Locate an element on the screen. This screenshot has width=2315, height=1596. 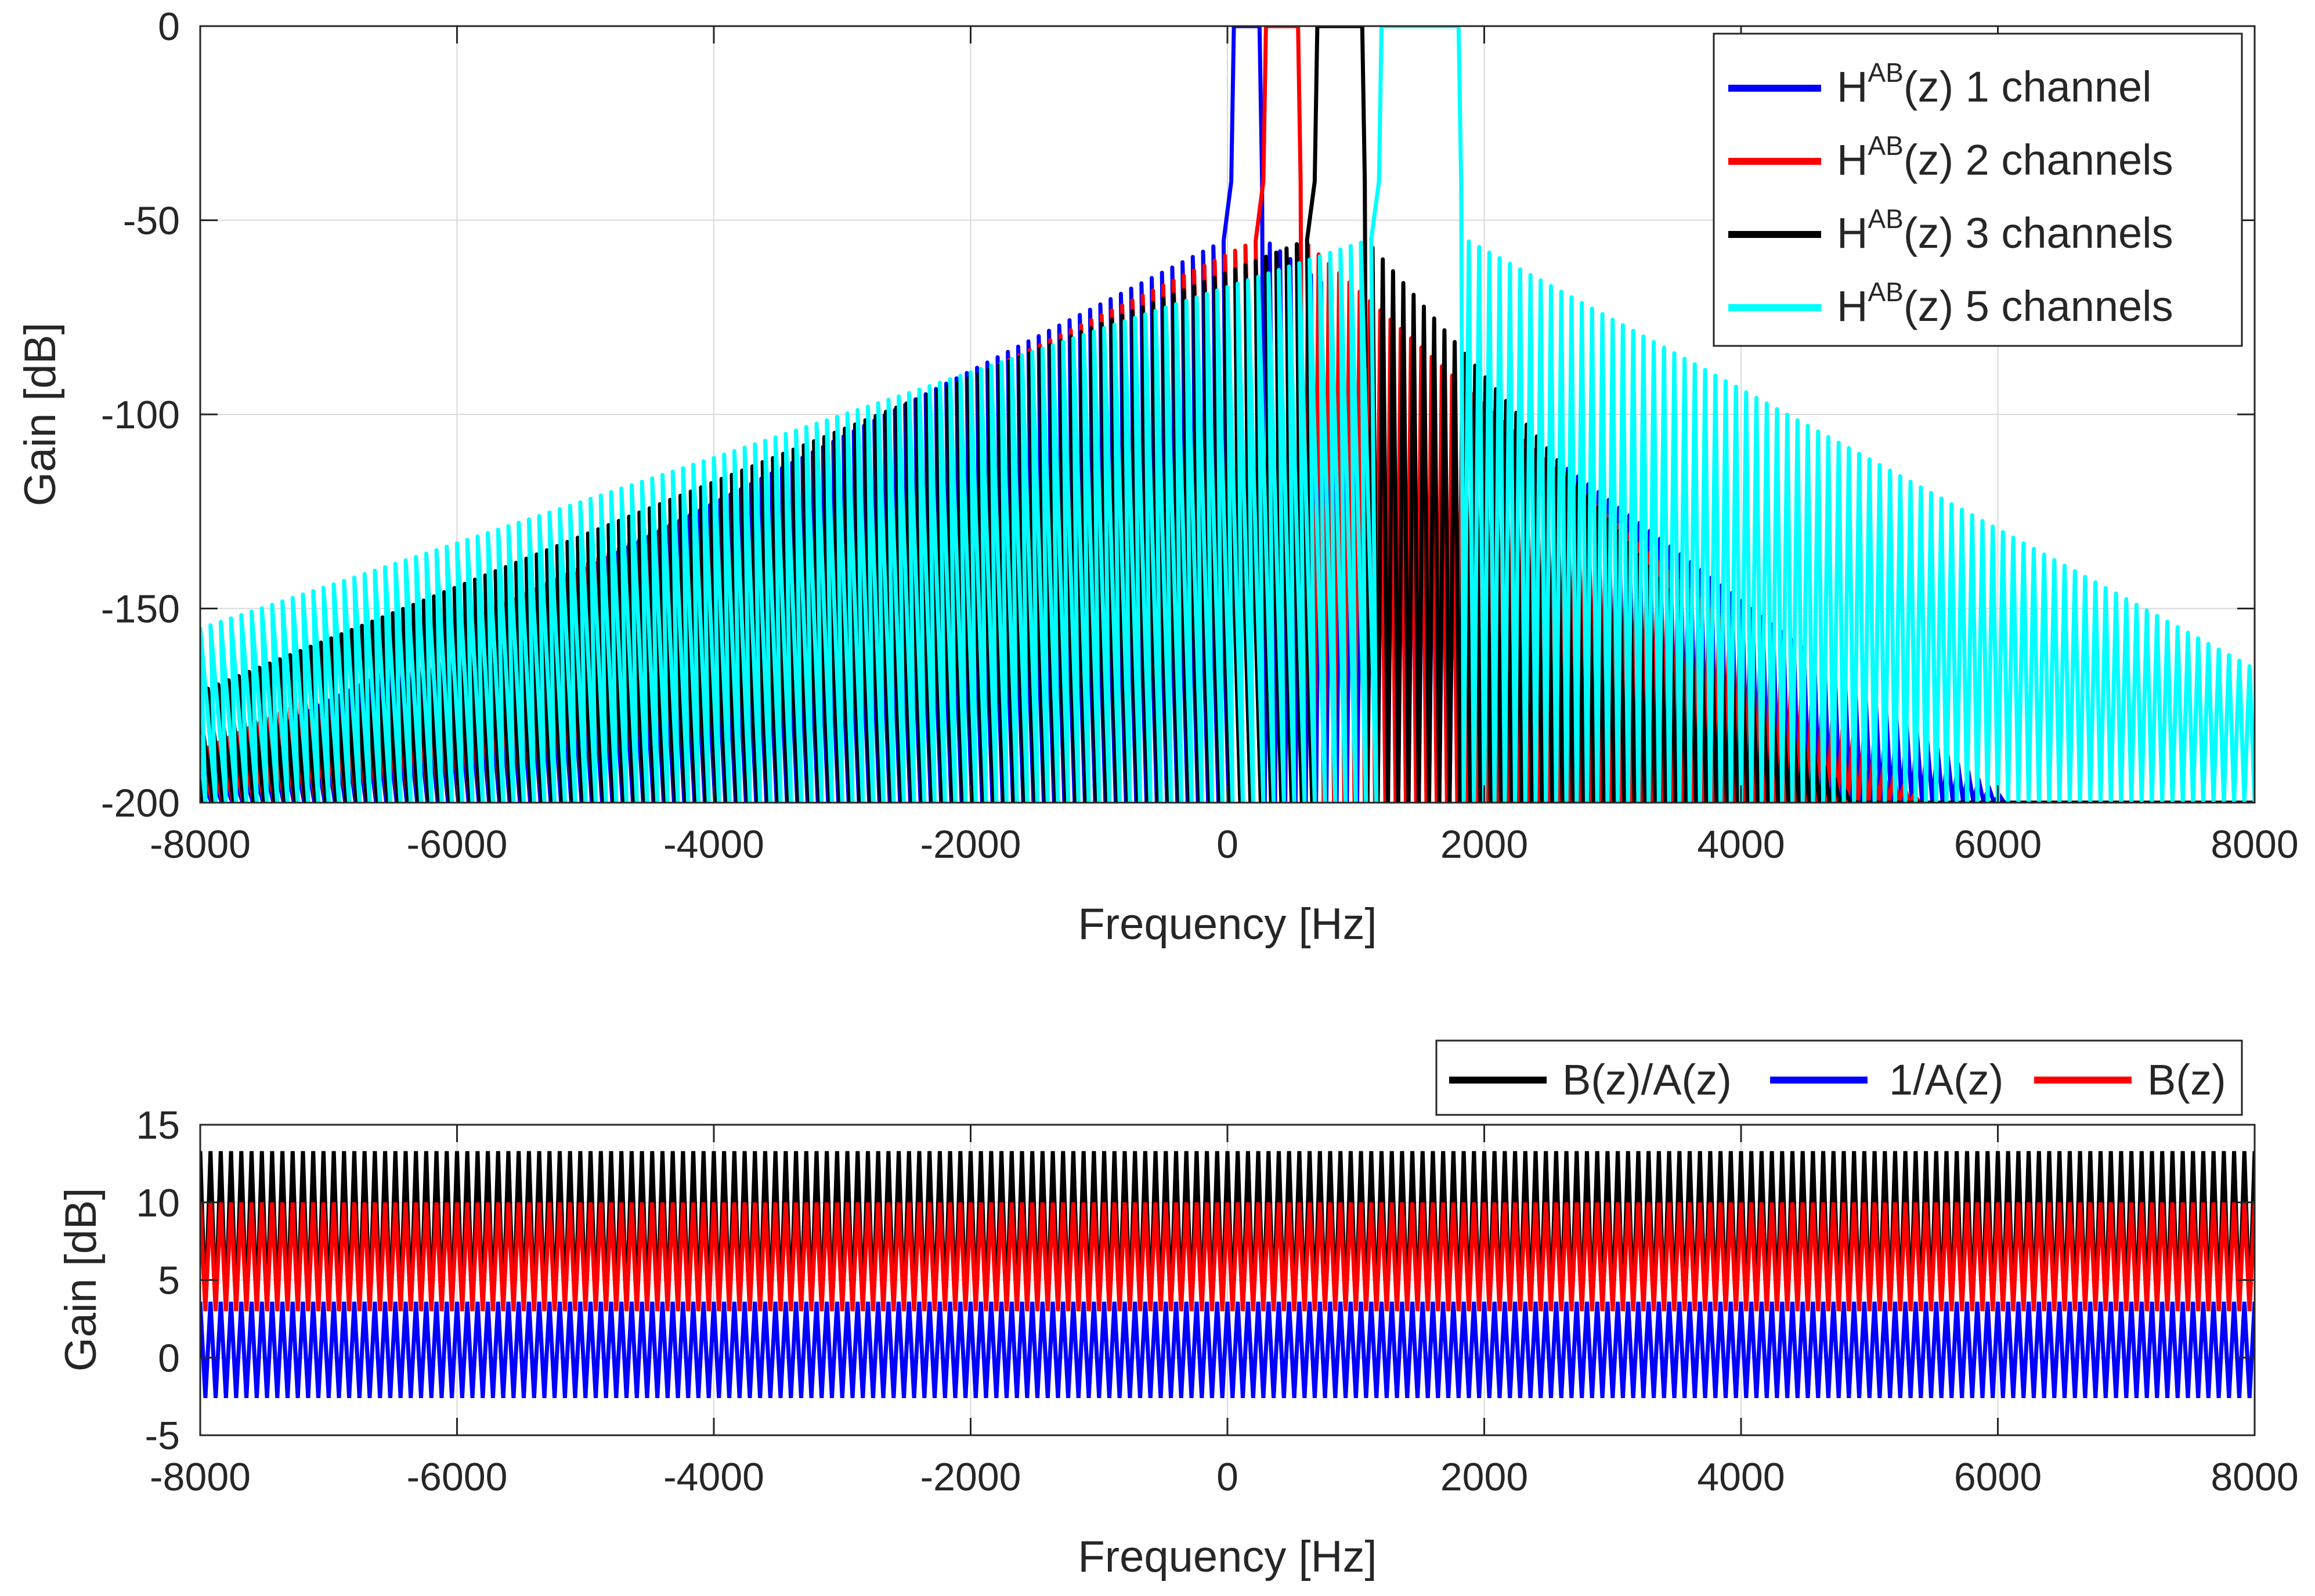
legend-entry-1-channel: HAB(z) 1 channel is located at coordinates (1940, 84).